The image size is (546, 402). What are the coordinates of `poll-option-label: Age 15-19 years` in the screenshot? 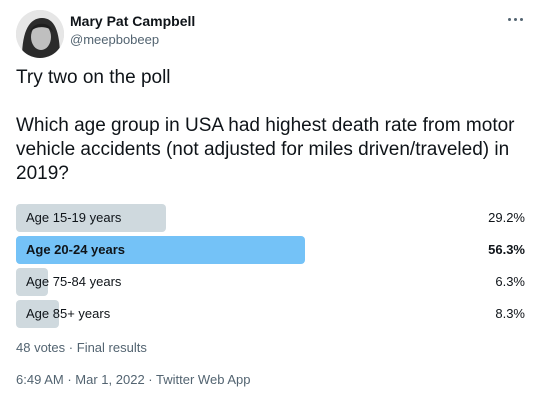 It's located at (74, 217).